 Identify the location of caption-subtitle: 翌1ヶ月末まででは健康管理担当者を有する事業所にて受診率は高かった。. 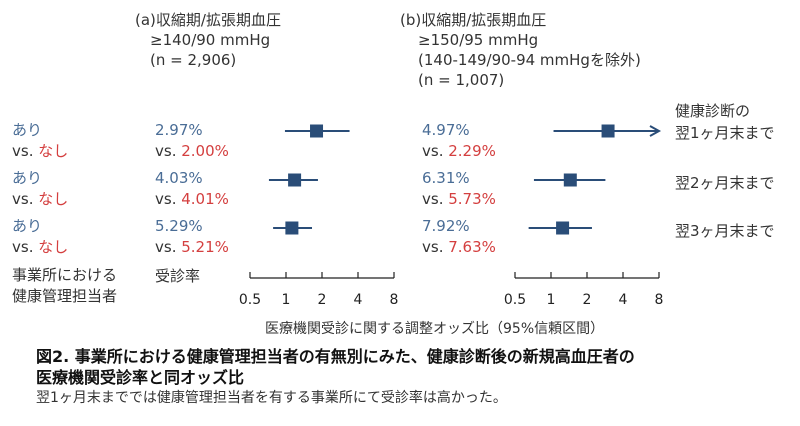
(271, 398).